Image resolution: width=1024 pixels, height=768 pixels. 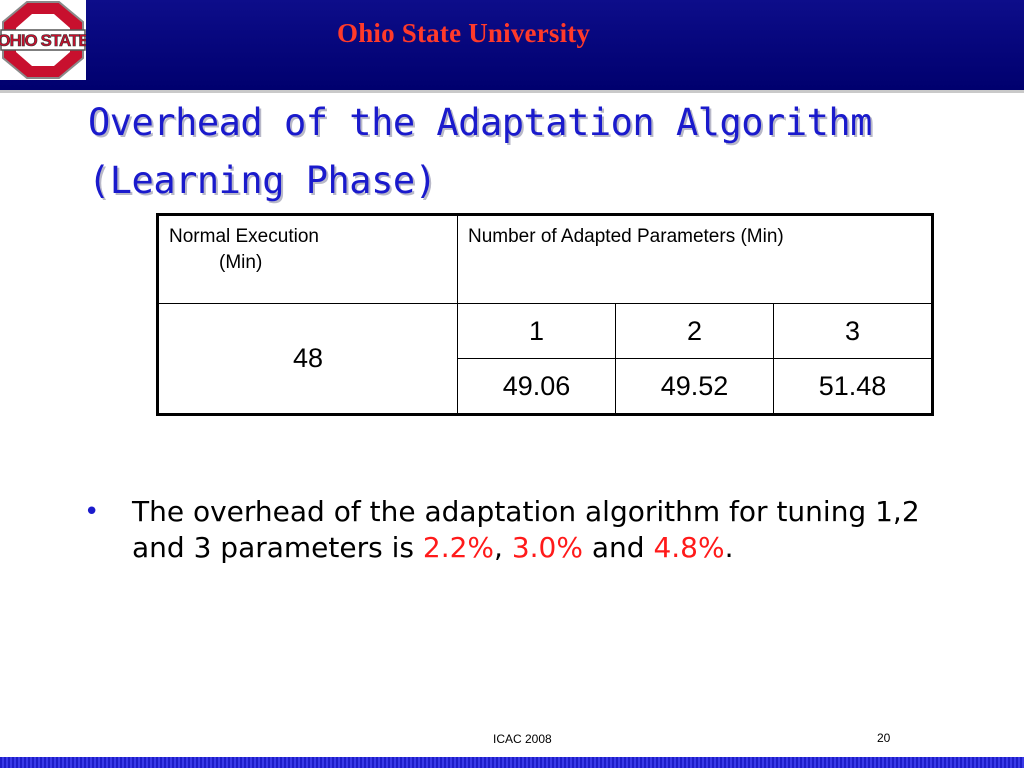 I want to click on param-time-cell: 49.52, so click(x=694, y=386).